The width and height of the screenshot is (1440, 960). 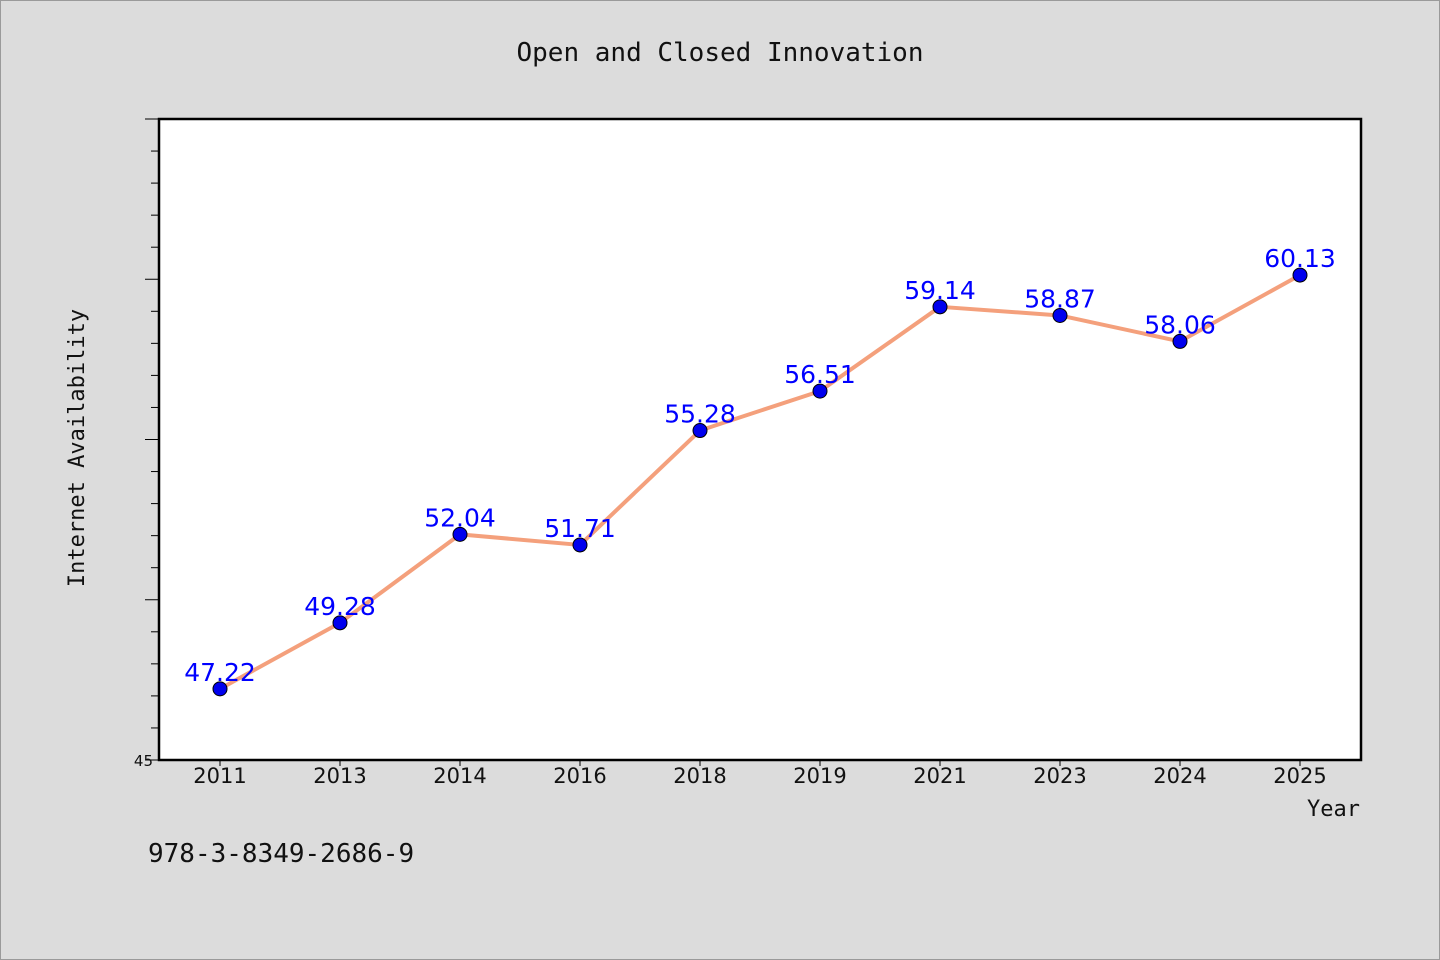 I want to click on data-label: 47.22, so click(x=220, y=672).